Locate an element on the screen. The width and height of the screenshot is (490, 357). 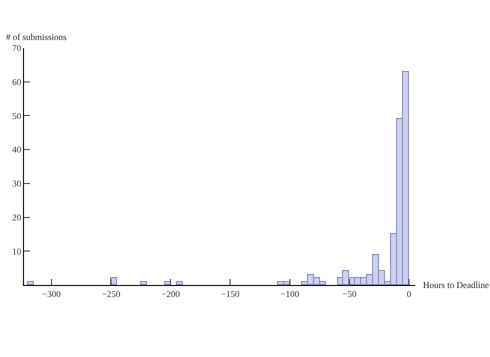
y-tick-label: 10 is located at coordinates (17, 251).